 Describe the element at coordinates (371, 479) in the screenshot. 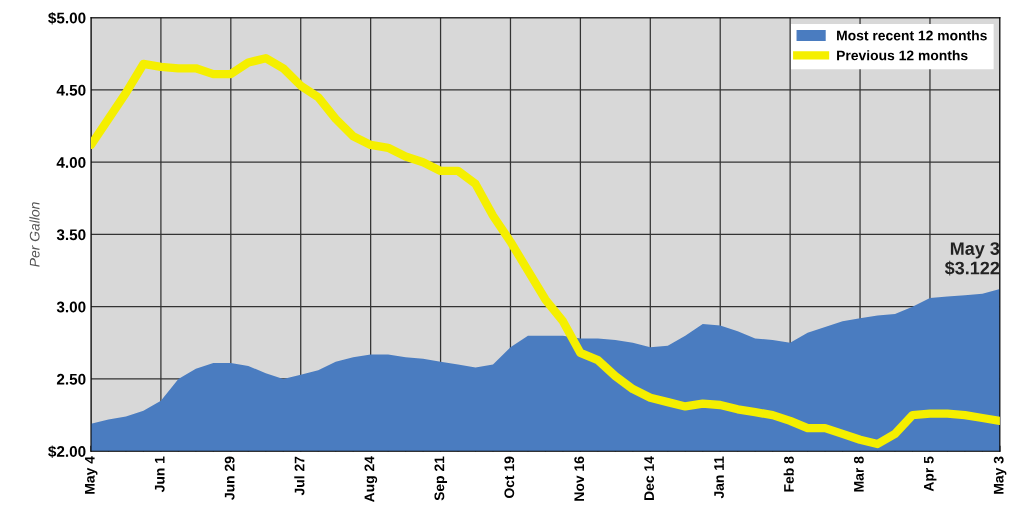

I see `x-tick-label: Aug 24` at that location.